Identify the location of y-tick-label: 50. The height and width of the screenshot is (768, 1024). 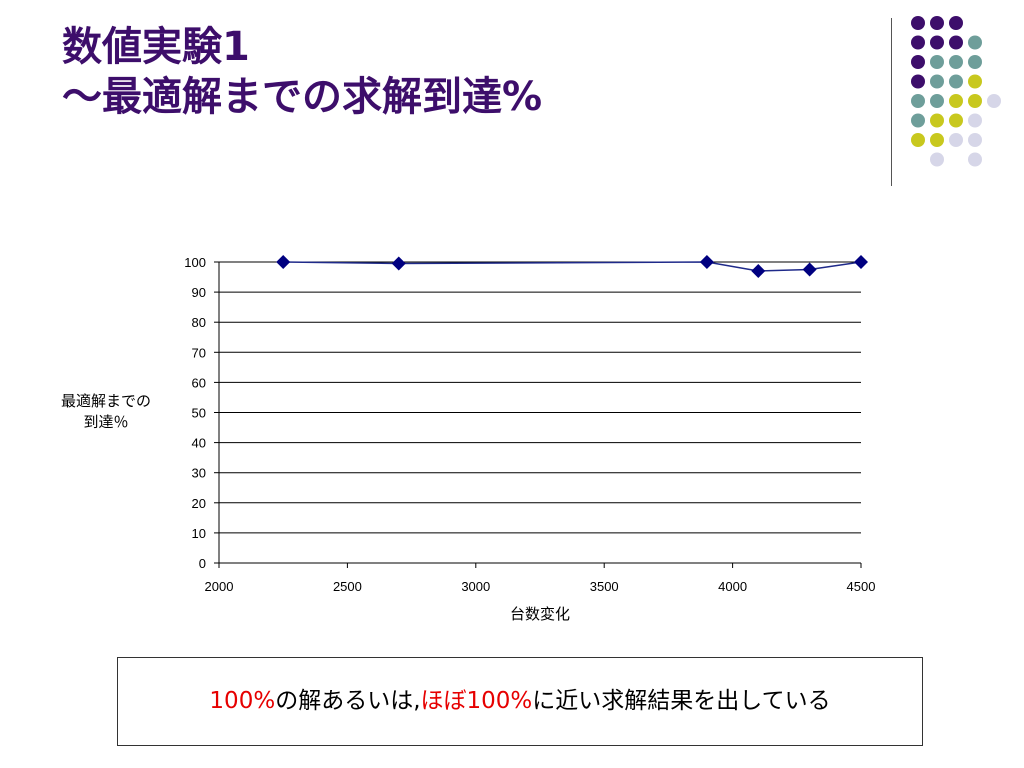
(199, 413).